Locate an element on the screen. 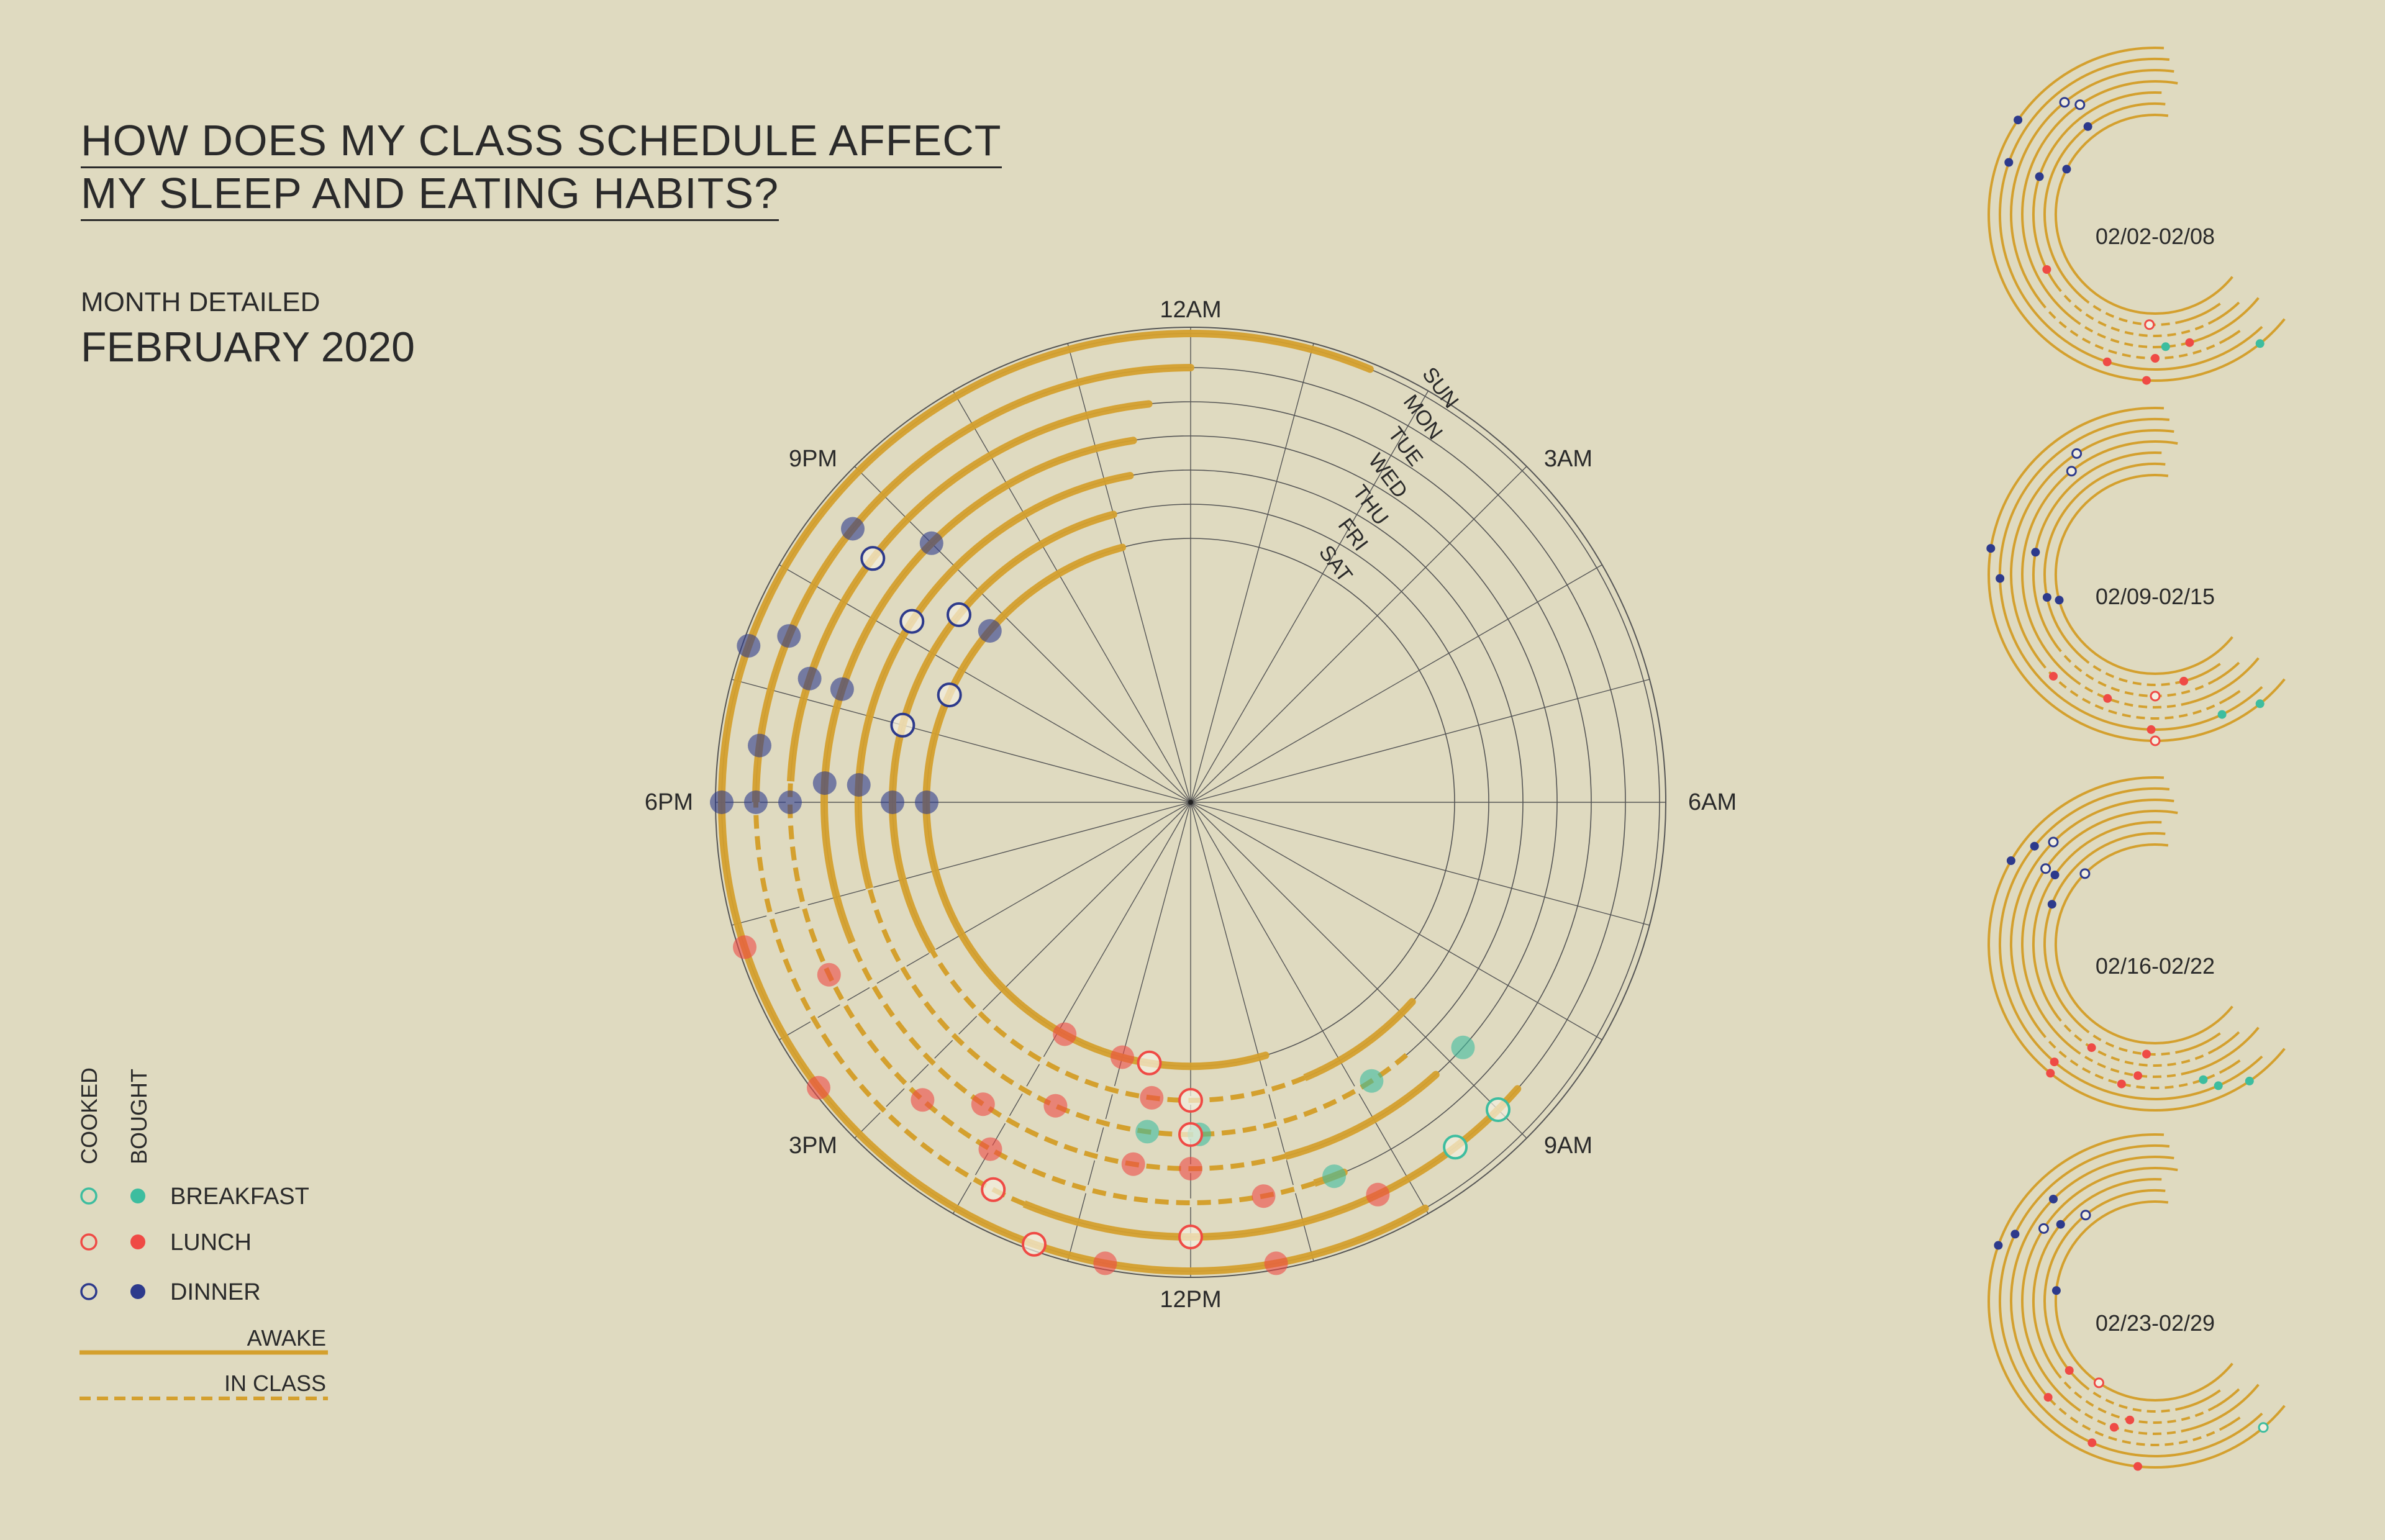 This screenshot has width=2385, height=1540. mini-chart-label: 02/23-02/29 is located at coordinates (2156, 1323).